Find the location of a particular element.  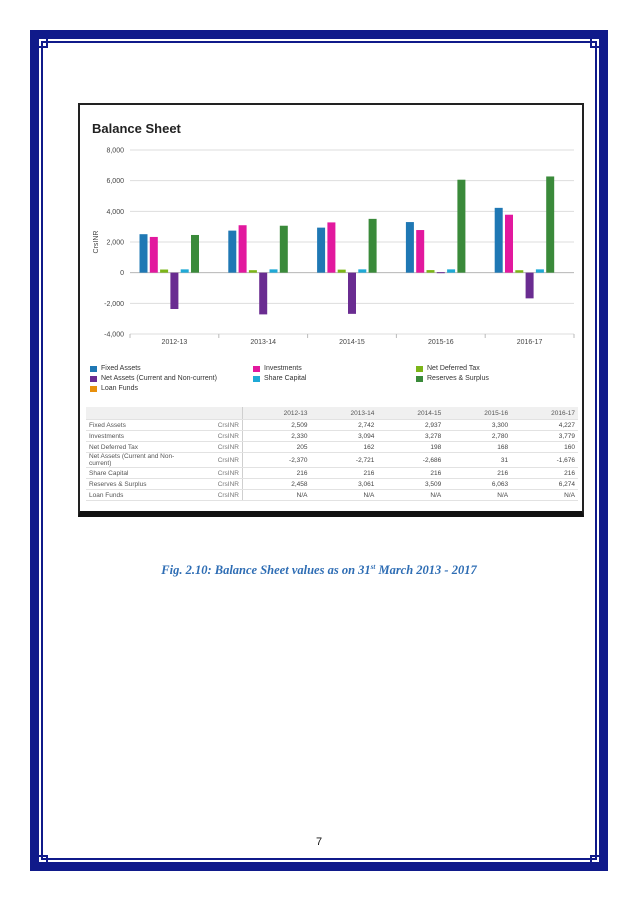

table-cell: 160 is located at coordinates (544, 447).